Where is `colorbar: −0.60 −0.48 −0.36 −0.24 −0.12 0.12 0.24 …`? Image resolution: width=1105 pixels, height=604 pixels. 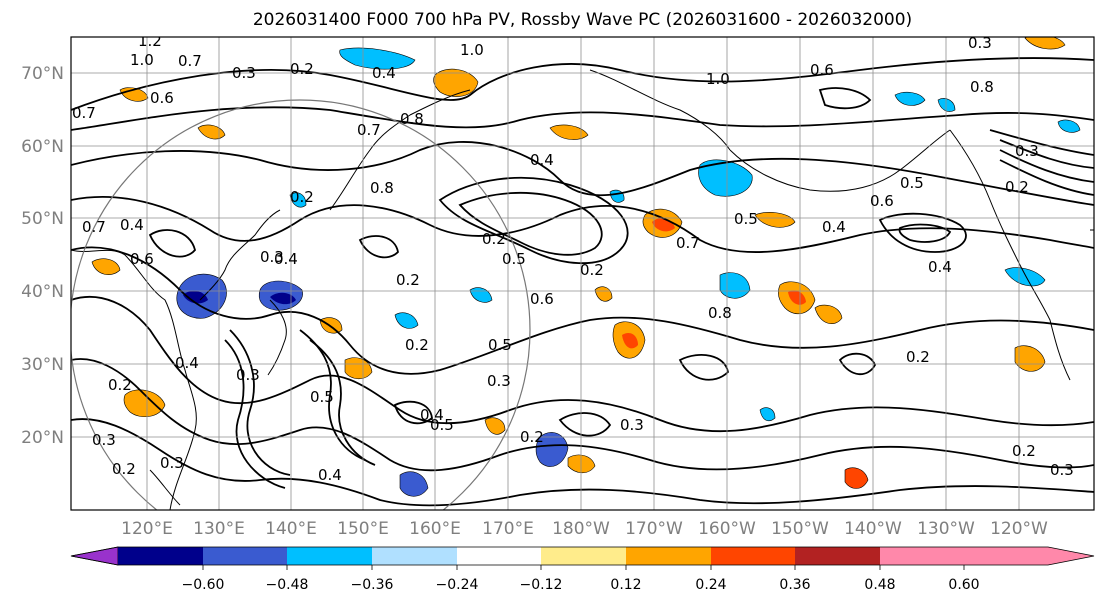
colorbar: −0.60 −0.48 −0.36 −0.24 −0.12 0.12 0.24 … is located at coordinates (582, 569).